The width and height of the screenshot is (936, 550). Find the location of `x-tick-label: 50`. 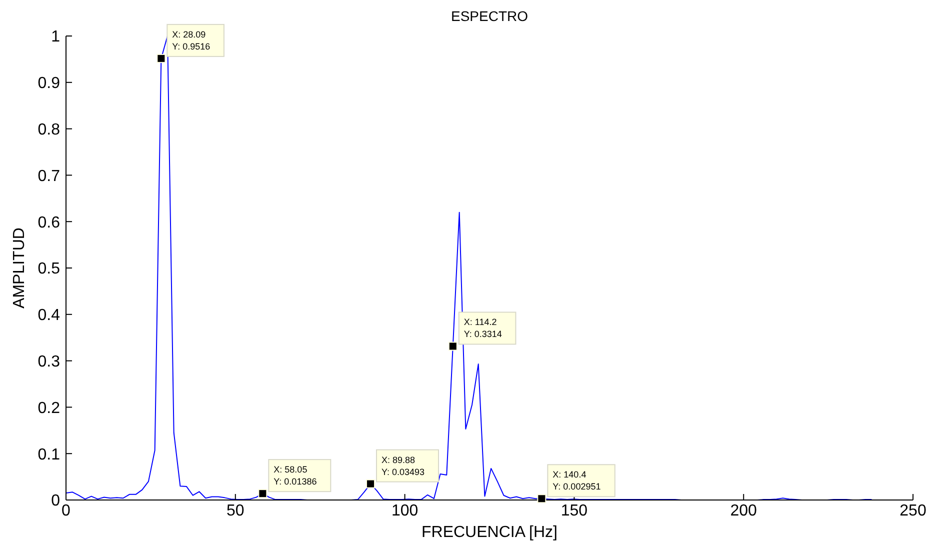

x-tick-label: 50 is located at coordinates (235, 511).